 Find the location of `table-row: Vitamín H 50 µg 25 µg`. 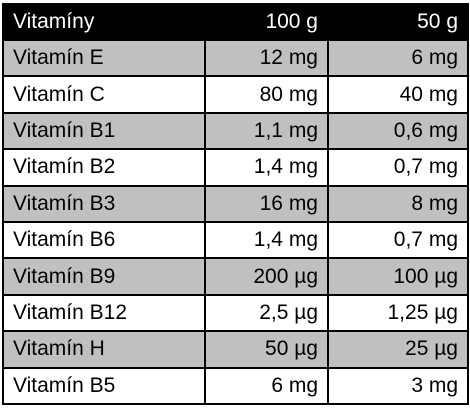

table-row: Vitamín H 50 µg 25 µg is located at coordinates (235, 349).